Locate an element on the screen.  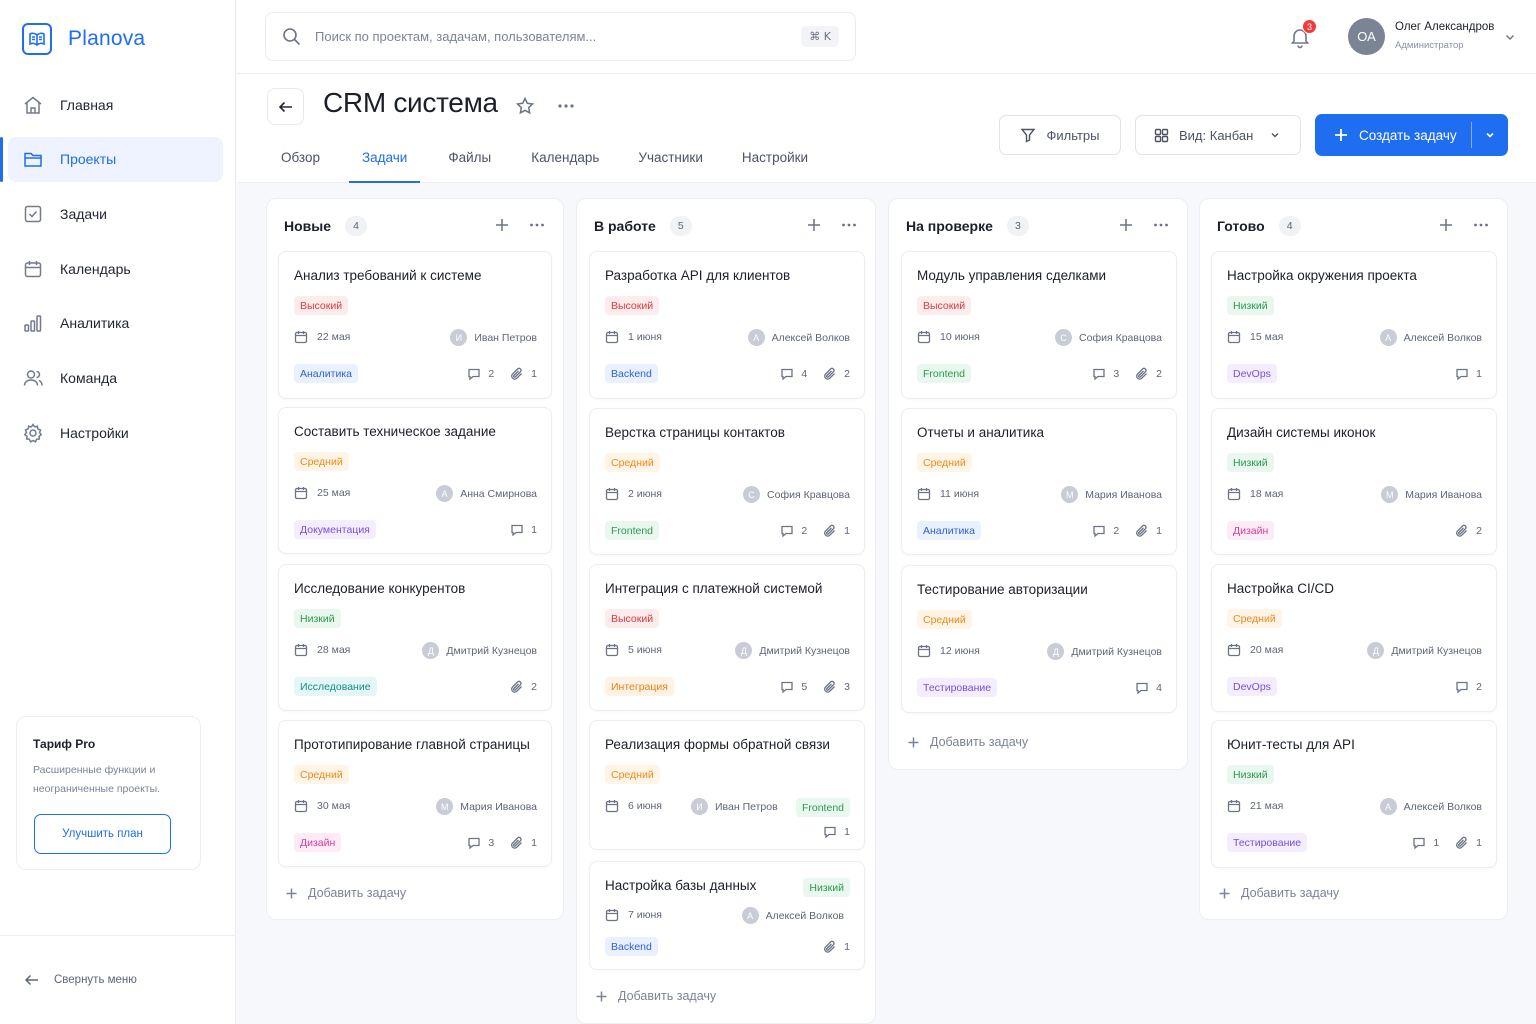
create-task-button: Создать задачу is located at coordinates (1411, 135).